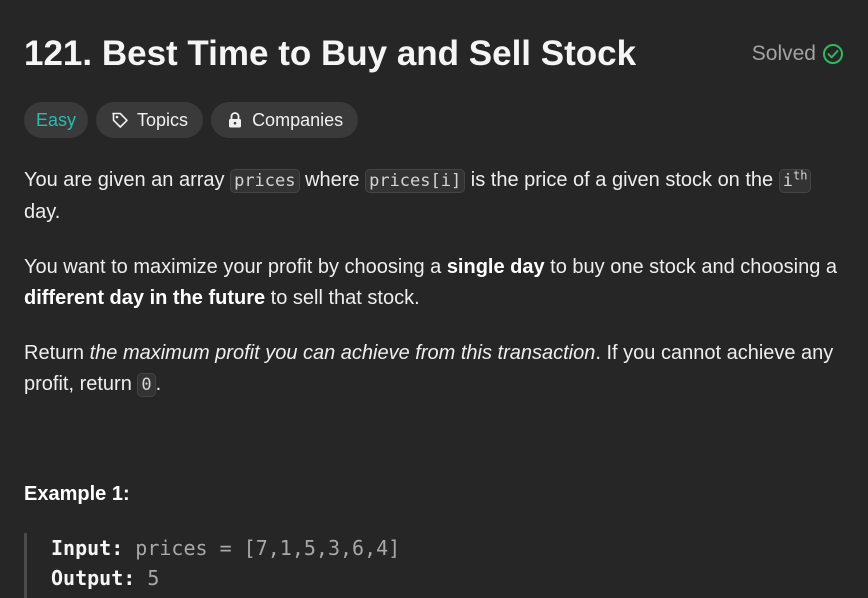 The width and height of the screenshot is (868, 598). I want to click on companies-label: Companies, so click(298, 119).